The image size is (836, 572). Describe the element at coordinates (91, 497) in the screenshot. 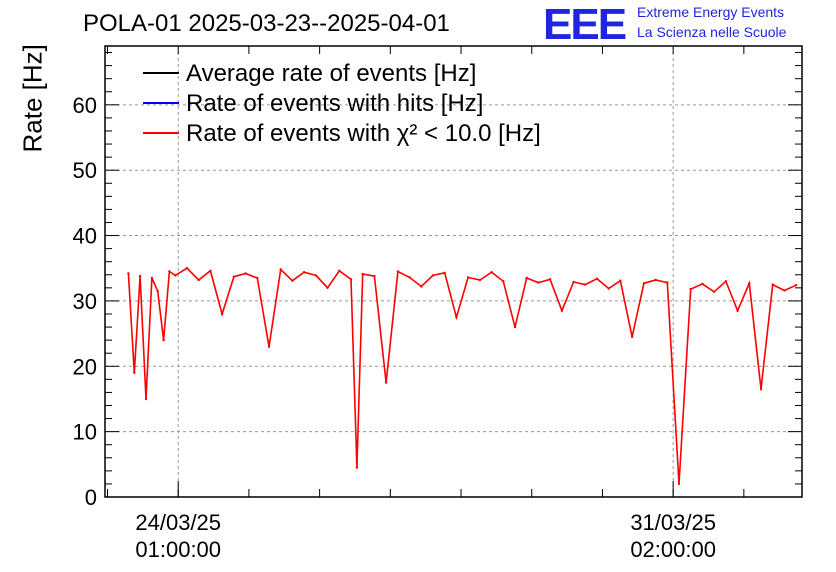

I see `y-tick-label: 0` at that location.